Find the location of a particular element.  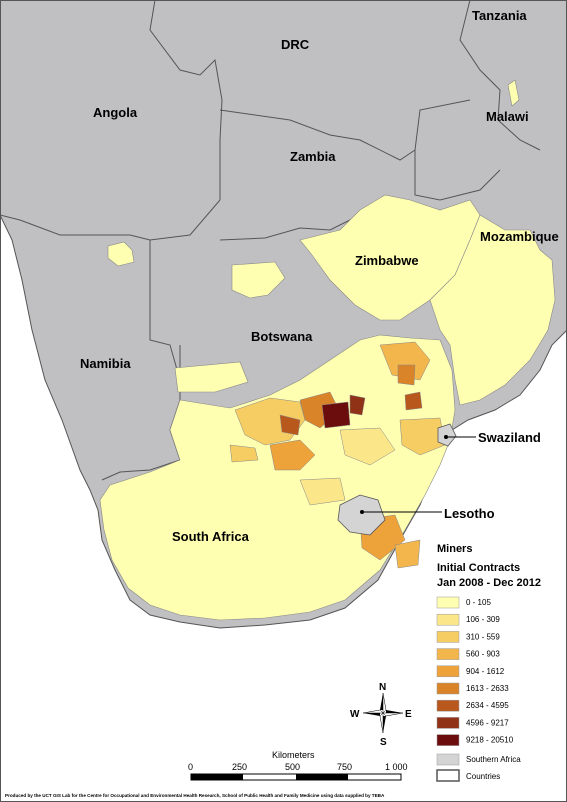

legend-label-8: 9218 - 20510 is located at coordinates (490, 740).